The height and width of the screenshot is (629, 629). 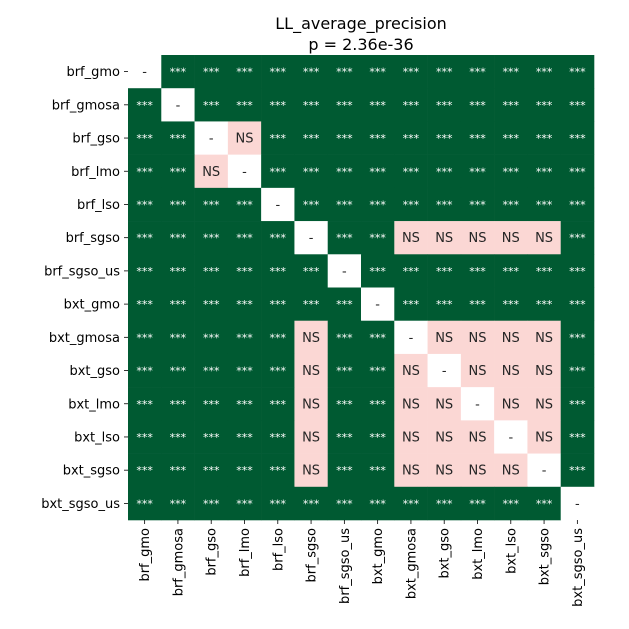 What do you see at coordinates (278, 72) in the screenshot?
I see `cell-label-brf_gmo-brf_lso: ***` at bounding box center [278, 72].